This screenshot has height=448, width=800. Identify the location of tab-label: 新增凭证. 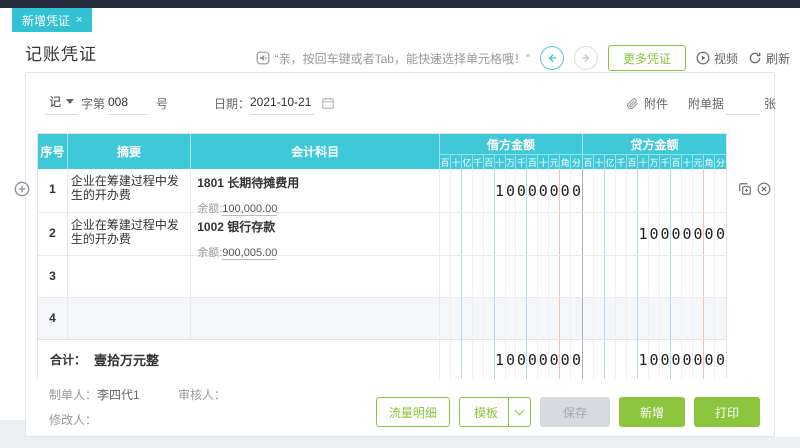
(46, 20).